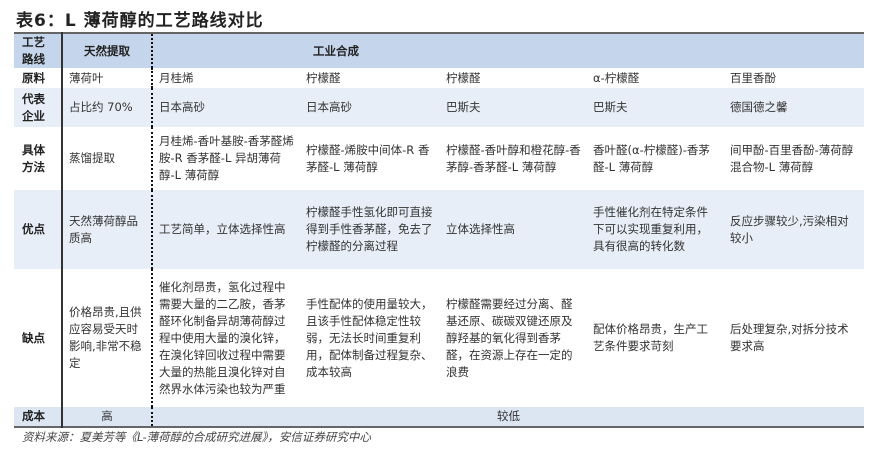 The width and height of the screenshot is (879, 453). Describe the element at coordinates (107, 229) in the screenshot. I see `cell: 天然薄荷醇品质高` at that location.